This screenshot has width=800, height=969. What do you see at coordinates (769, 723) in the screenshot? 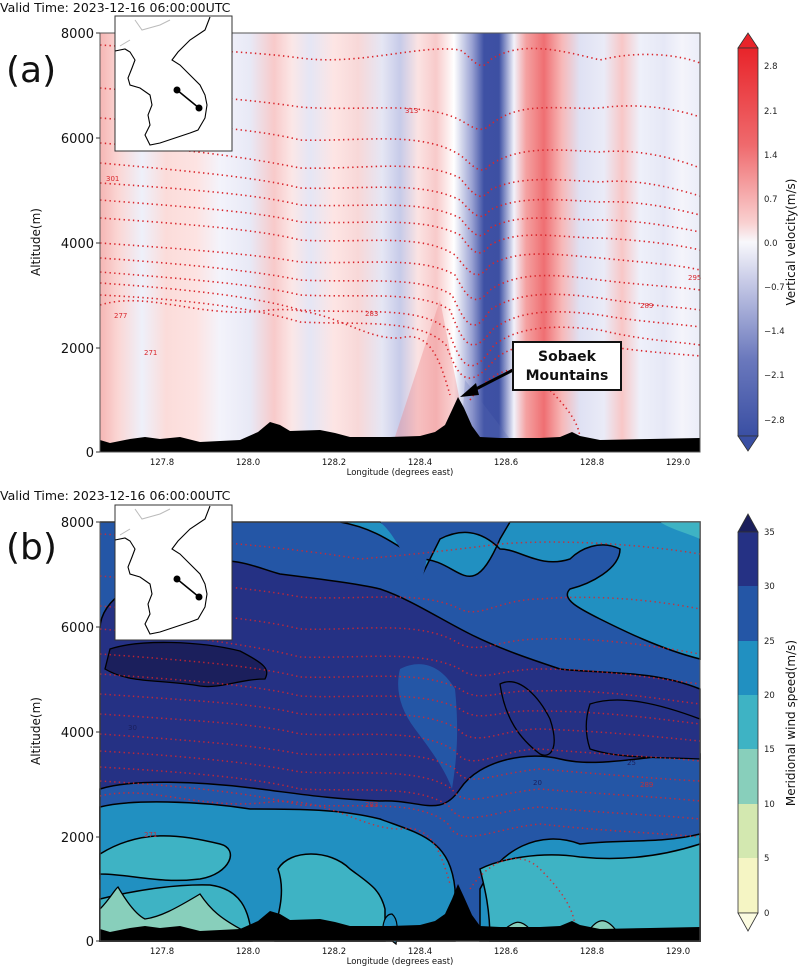
I see `colorbar-ticks-b: 35 30 25 20 15 10 5 0` at bounding box center [769, 723].